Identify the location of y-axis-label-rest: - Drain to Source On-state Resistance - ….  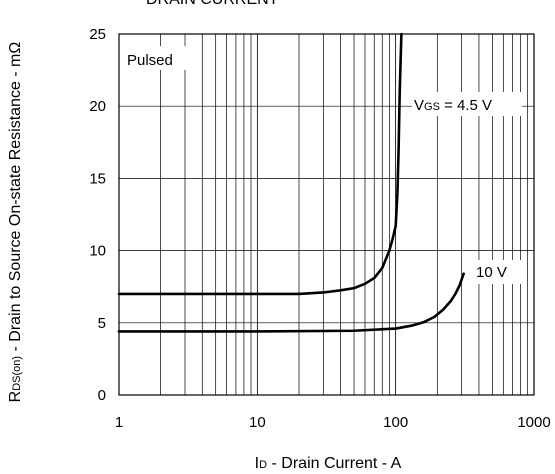
(15, 199).